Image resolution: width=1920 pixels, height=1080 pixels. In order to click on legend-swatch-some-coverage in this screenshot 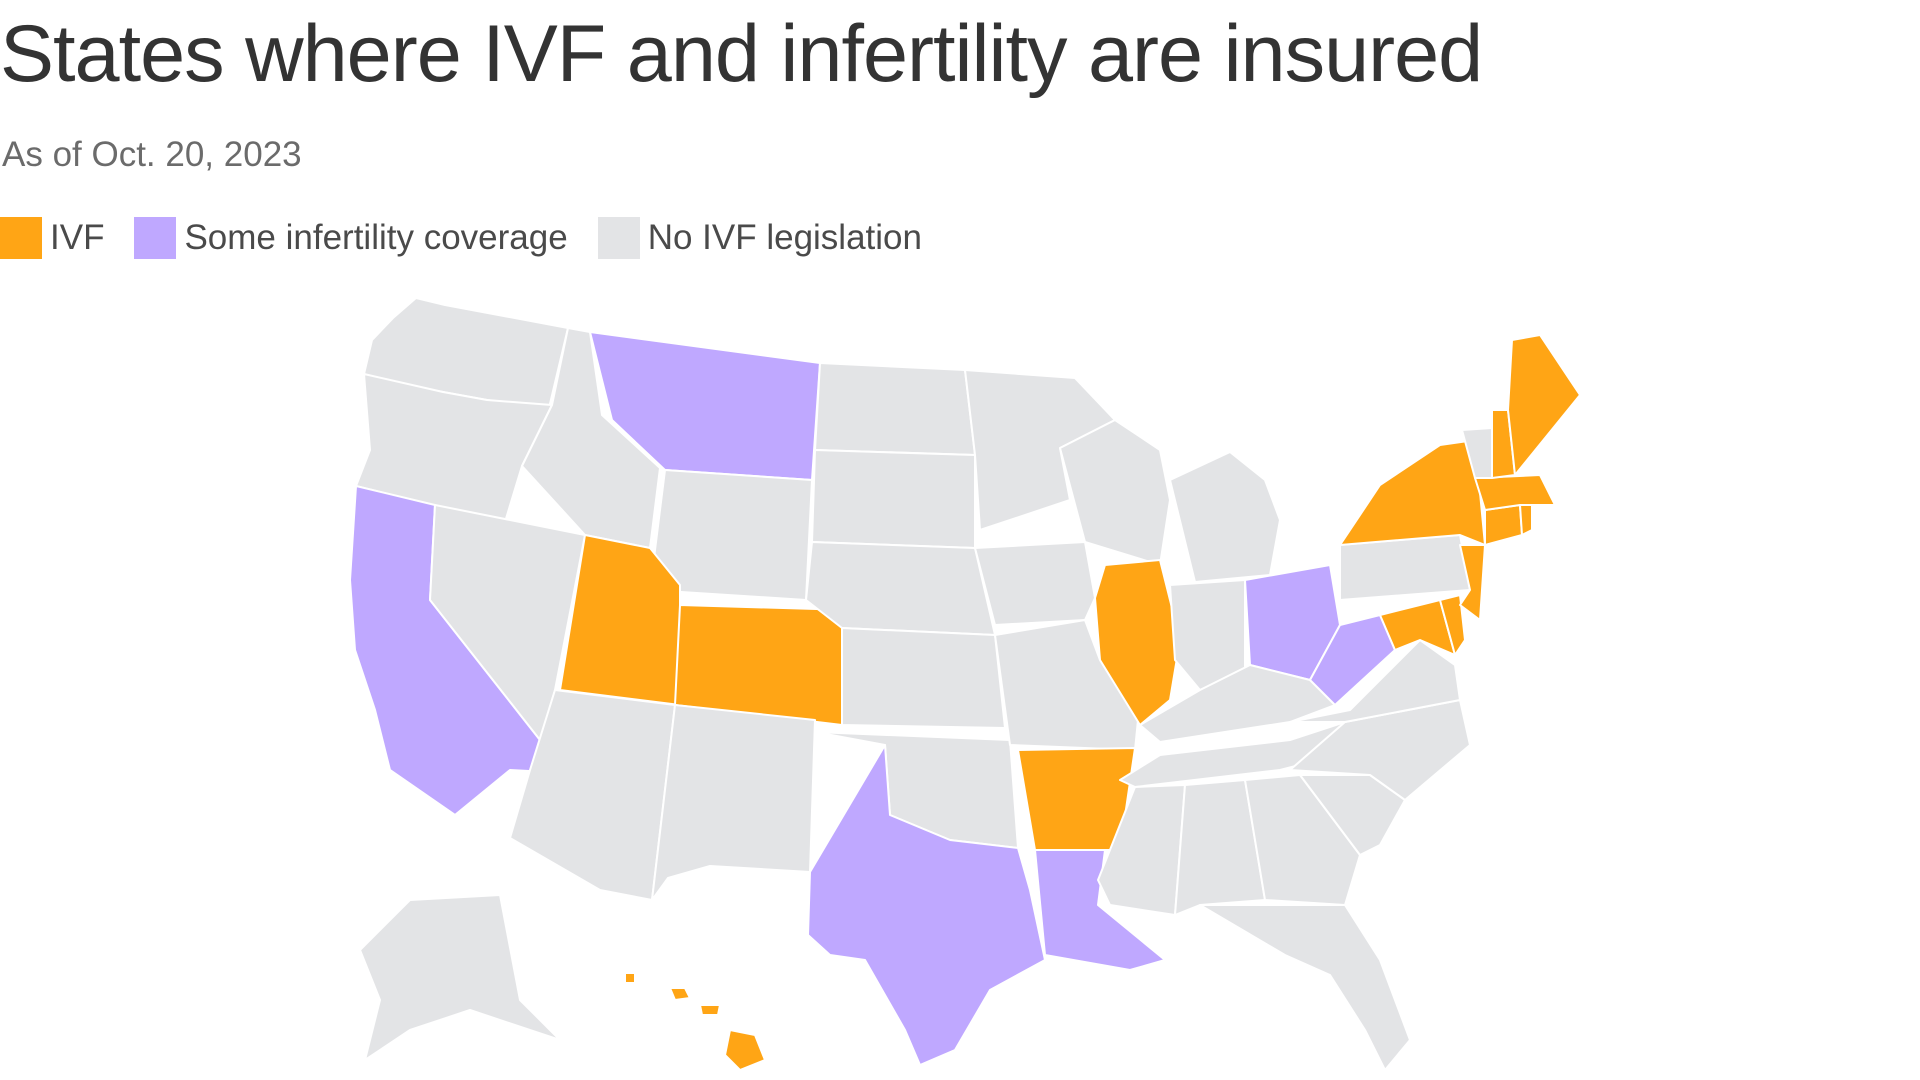, I will do `click(155, 238)`.